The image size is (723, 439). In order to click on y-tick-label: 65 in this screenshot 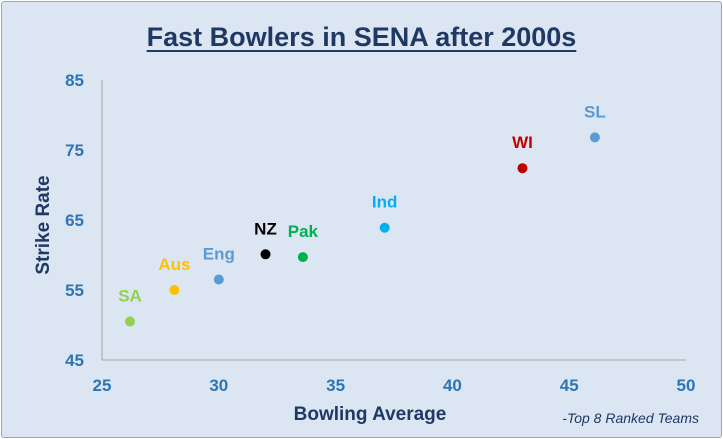, I will do `click(74, 220)`.